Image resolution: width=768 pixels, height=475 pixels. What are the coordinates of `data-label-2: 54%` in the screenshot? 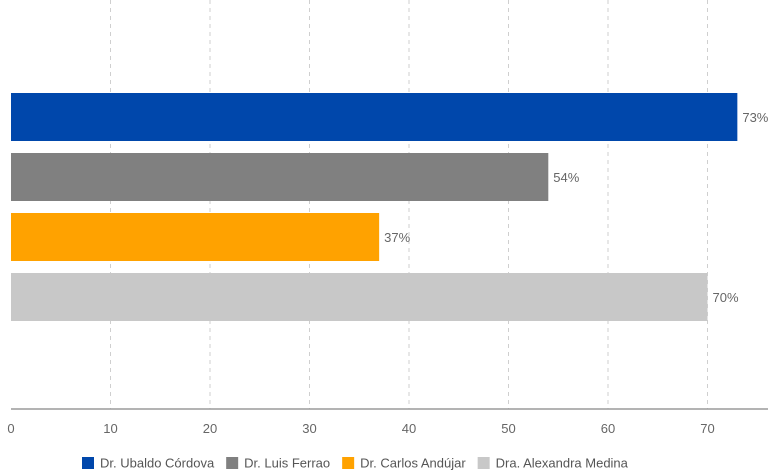 It's located at (566, 177).